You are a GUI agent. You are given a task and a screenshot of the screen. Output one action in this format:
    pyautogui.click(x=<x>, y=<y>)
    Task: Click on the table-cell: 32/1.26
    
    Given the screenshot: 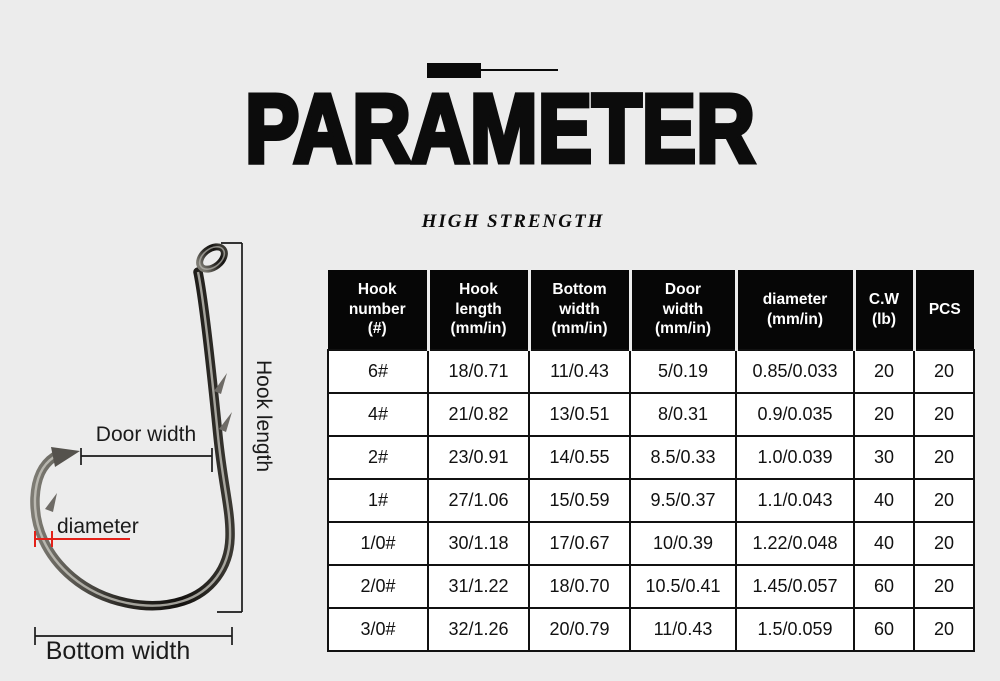 What is the action you would take?
    pyautogui.click(x=478, y=629)
    